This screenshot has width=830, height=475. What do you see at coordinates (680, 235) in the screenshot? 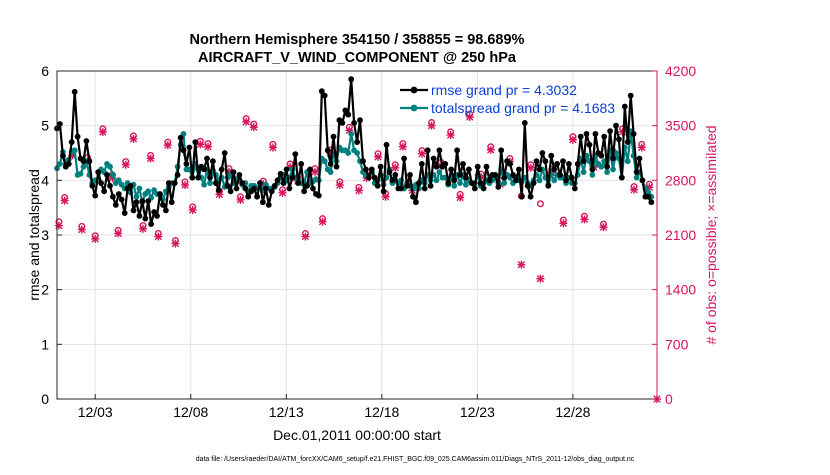
I see `y-tick-label-right: 2100` at bounding box center [680, 235].